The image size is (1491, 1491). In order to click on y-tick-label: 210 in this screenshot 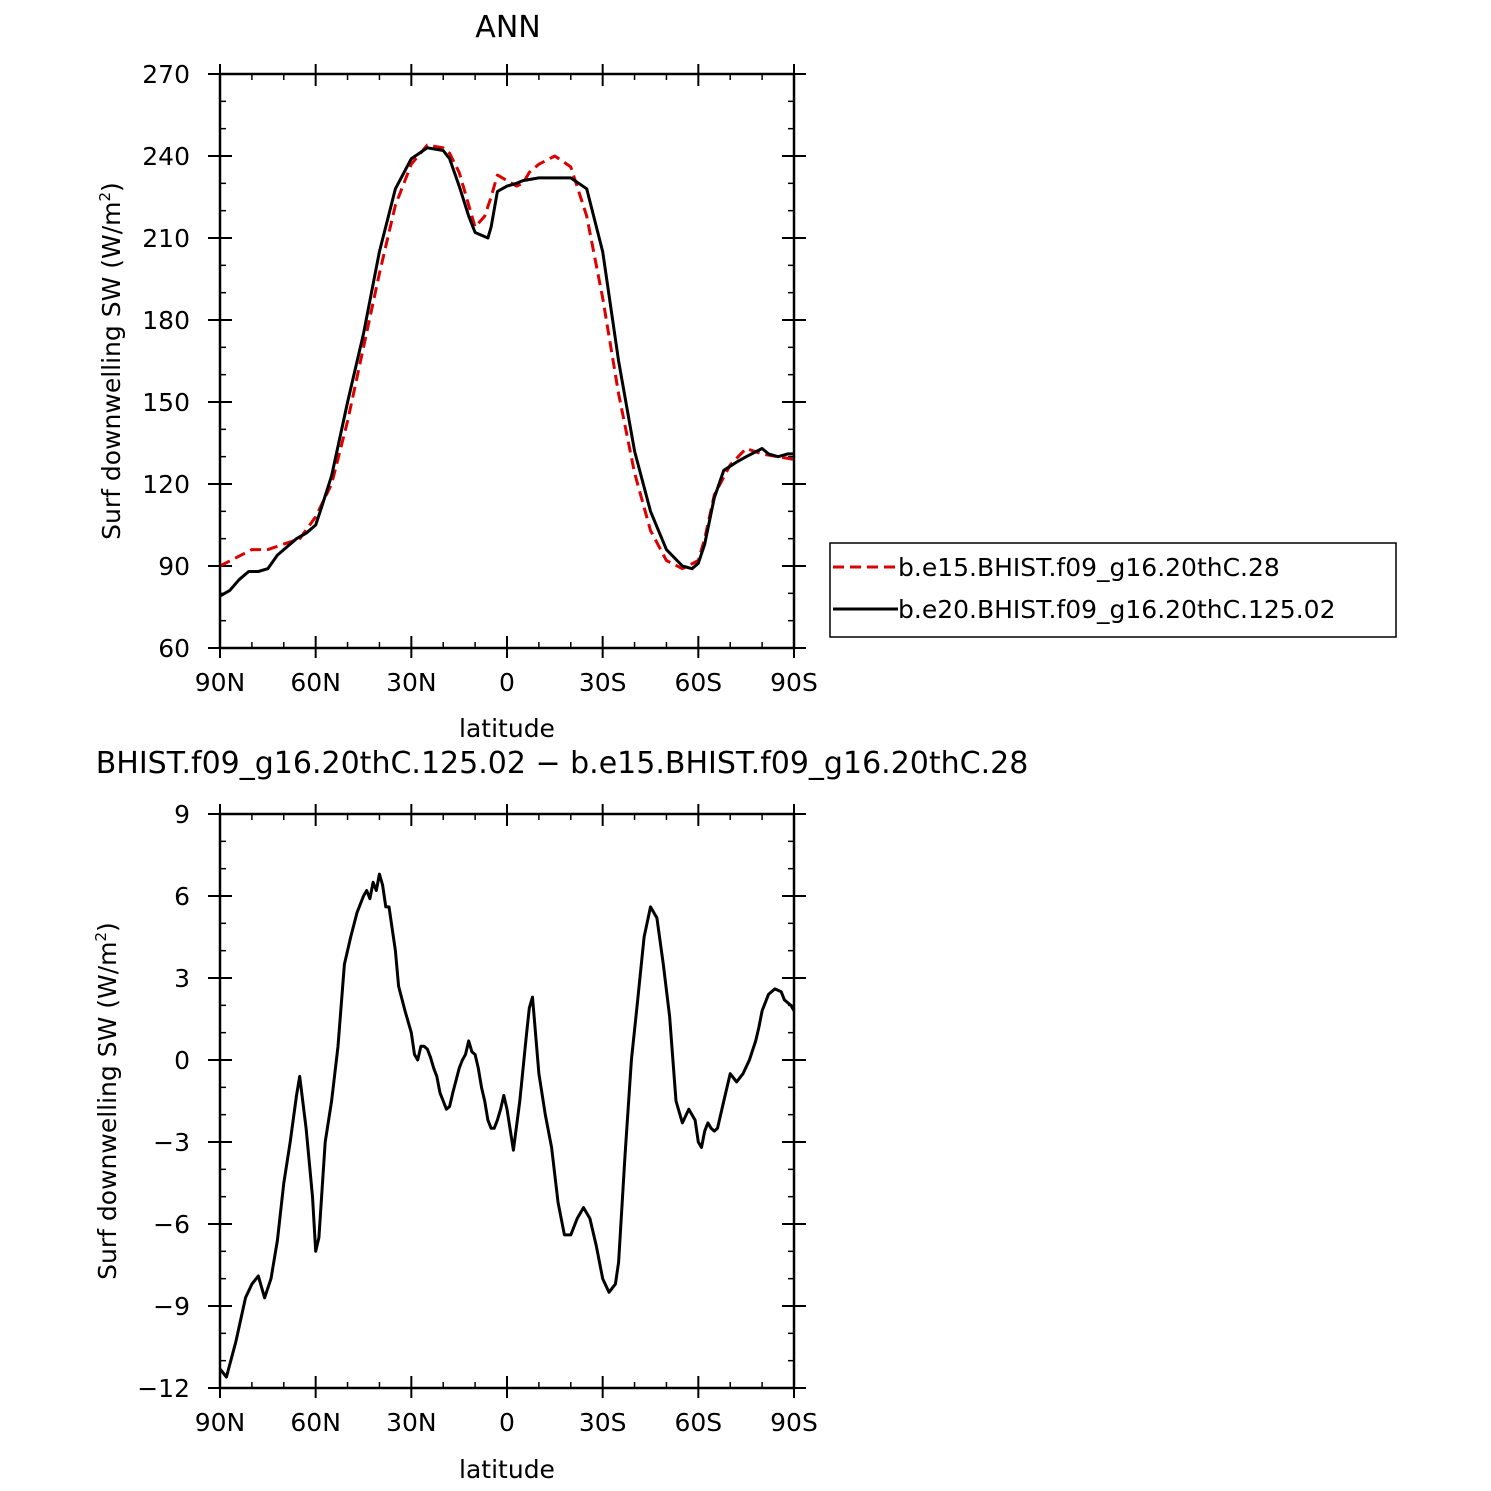, I will do `click(166, 238)`.